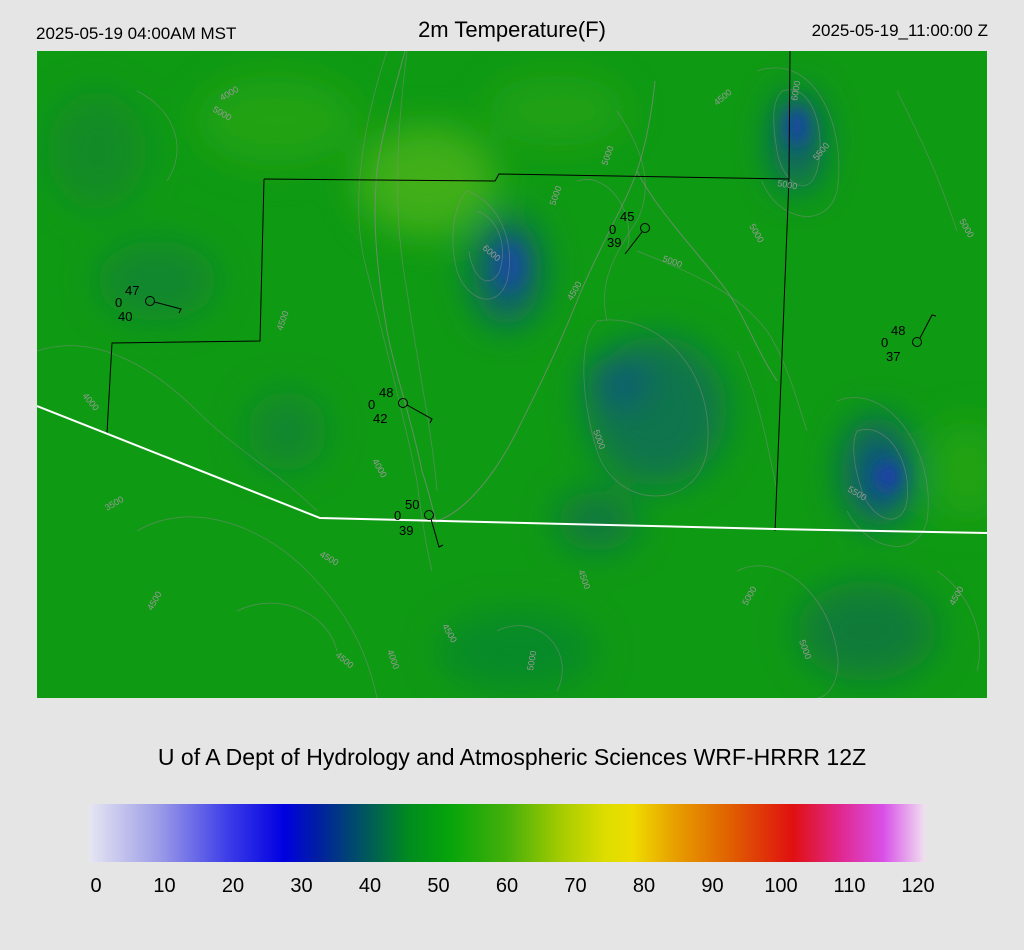 The width and height of the screenshot is (1024, 950). What do you see at coordinates (507, 886) in the screenshot?
I see `colorbar-tick-label: 60` at bounding box center [507, 886].